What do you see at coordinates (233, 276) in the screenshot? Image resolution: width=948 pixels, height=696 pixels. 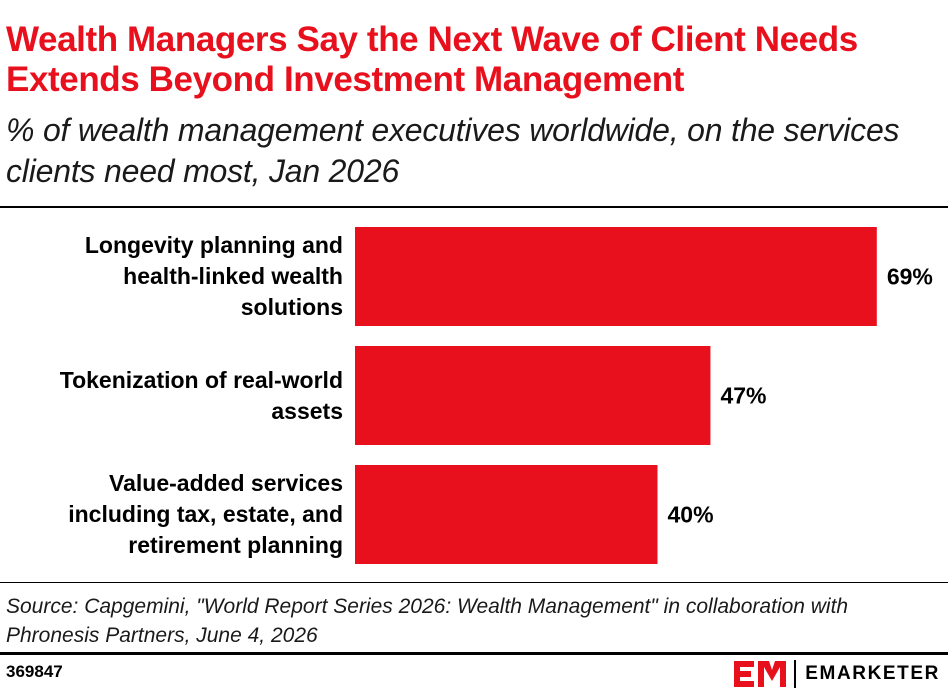 I see `category-label-line: health-linked wealth` at bounding box center [233, 276].